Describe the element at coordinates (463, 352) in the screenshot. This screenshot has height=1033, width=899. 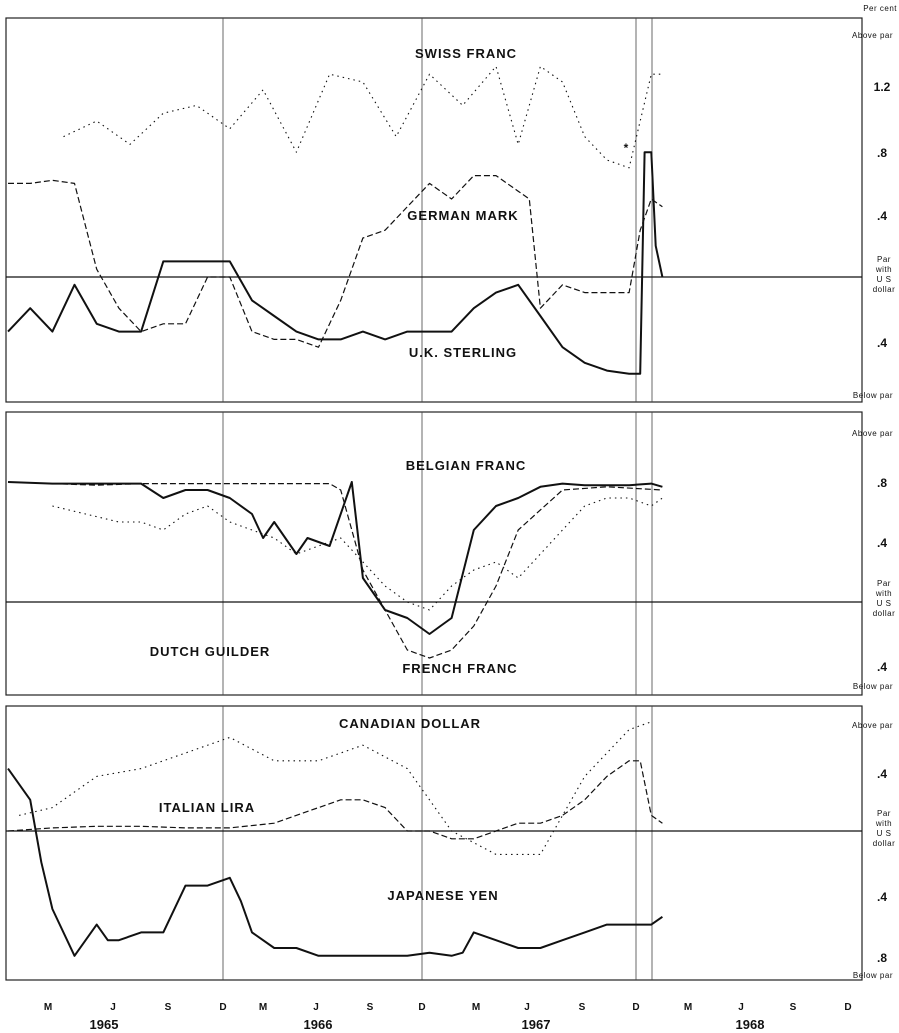
I see `series-label: U.K. STERLING` at that location.